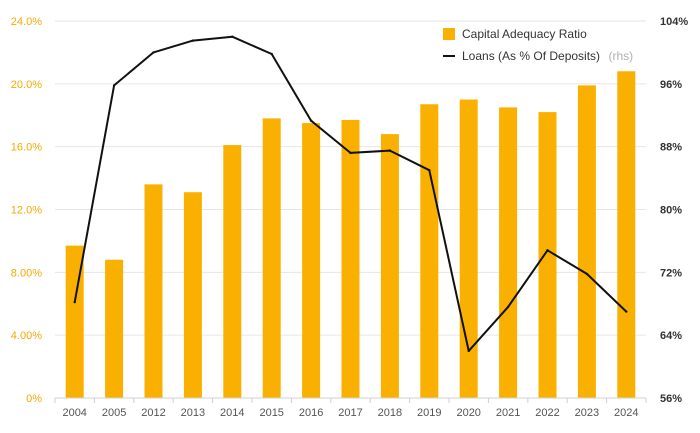 The image size is (700, 433). I want to click on bar-capital-adequacy-2013, so click(192, 295).